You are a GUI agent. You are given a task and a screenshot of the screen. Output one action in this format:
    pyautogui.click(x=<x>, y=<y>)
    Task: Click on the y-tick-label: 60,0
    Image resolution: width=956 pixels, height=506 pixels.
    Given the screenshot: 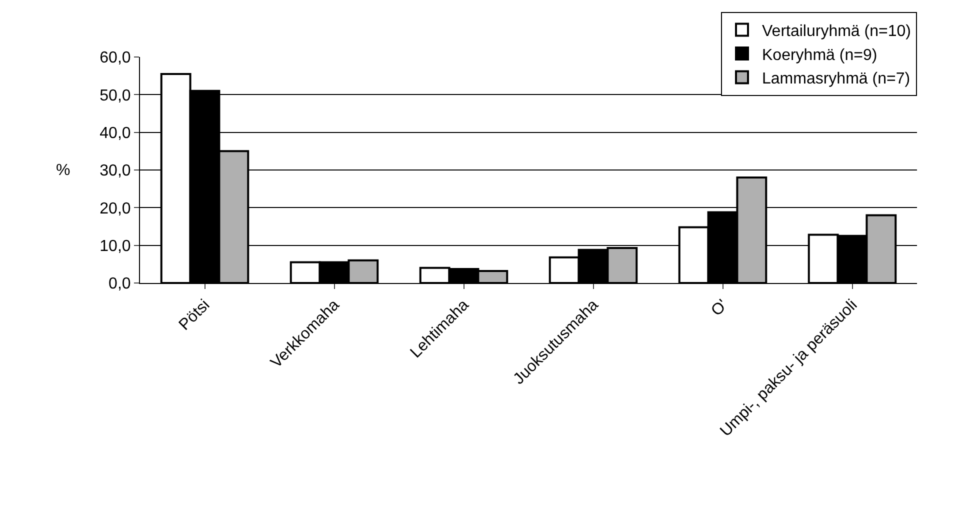 What is the action you would take?
    pyautogui.click(x=115, y=58)
    